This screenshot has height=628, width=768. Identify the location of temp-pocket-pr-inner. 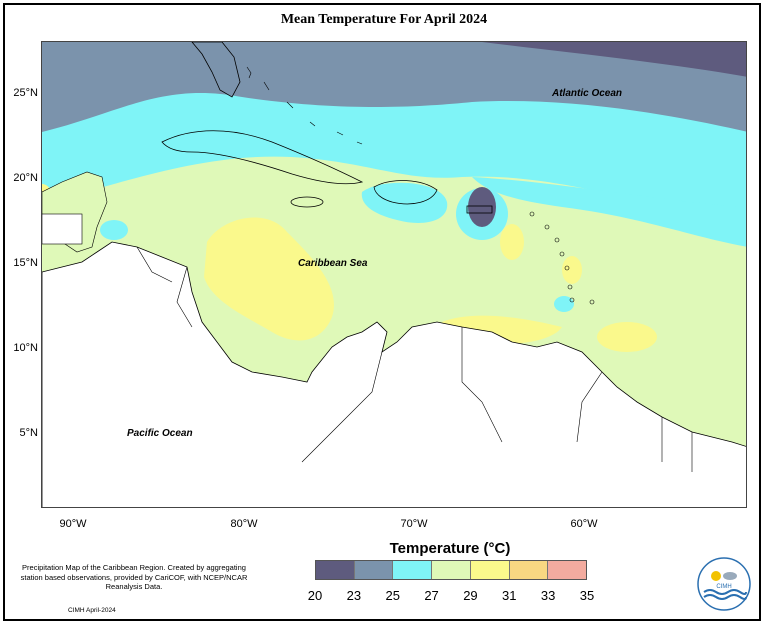
(482, 207).